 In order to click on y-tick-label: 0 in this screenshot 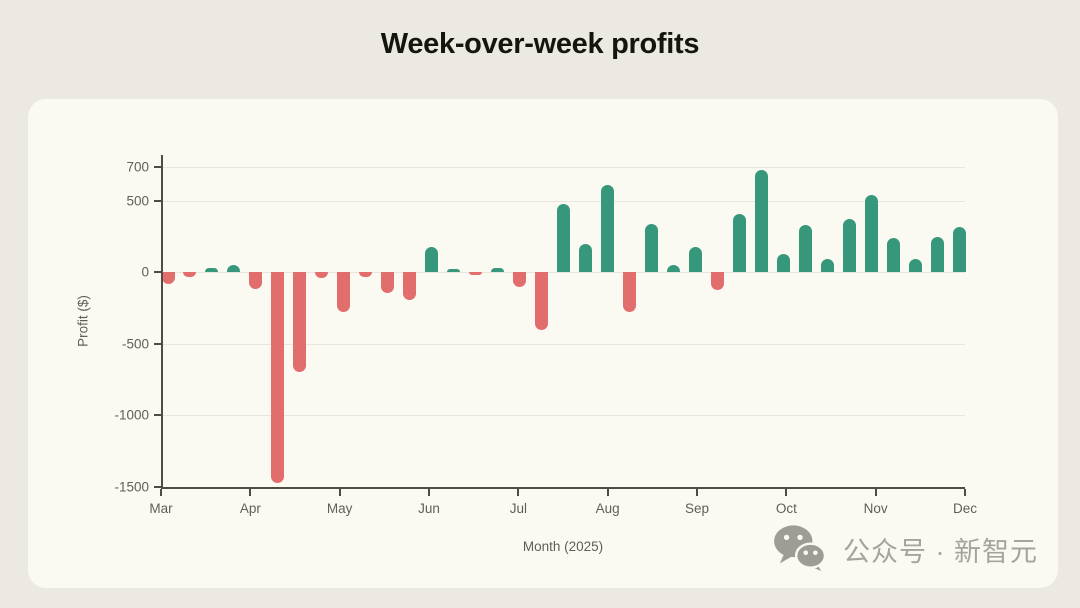, I will do `click(145, 272)`.